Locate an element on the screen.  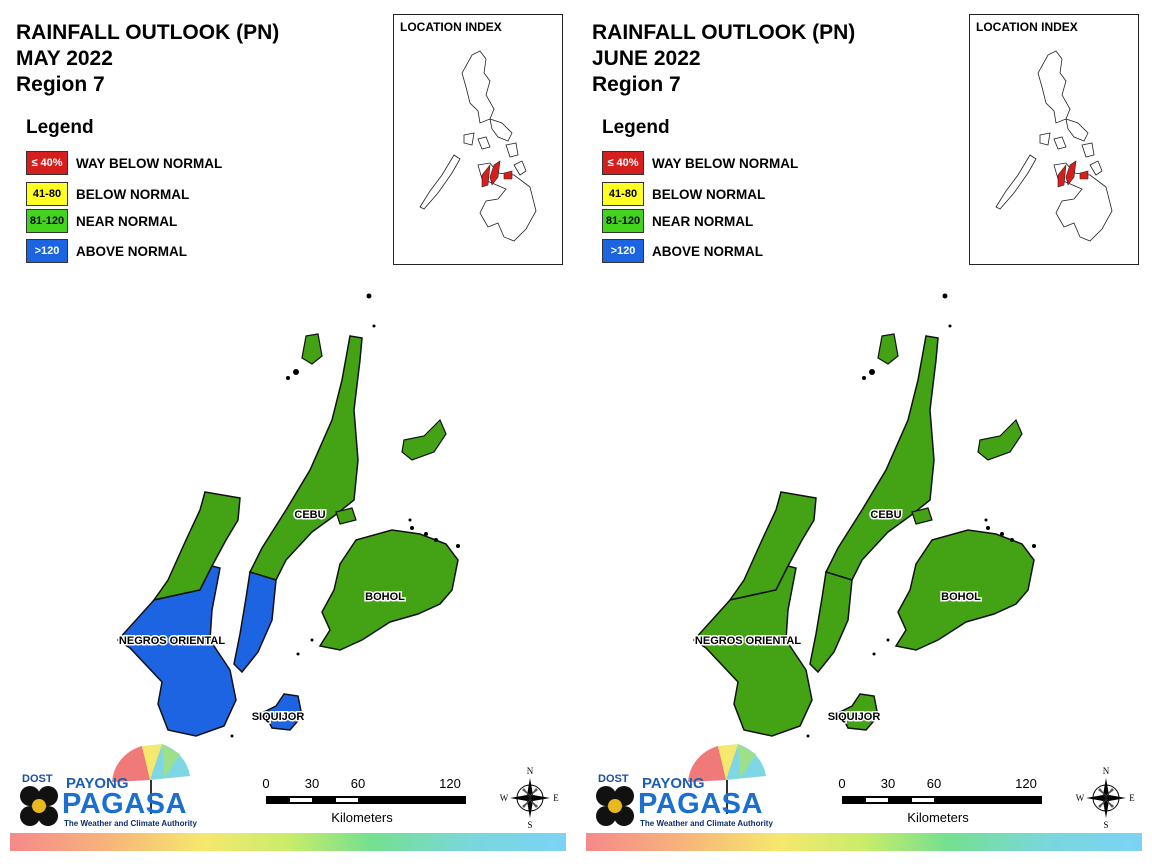
logo-pagasa: PAGASA is located at coordinates (700, 804).